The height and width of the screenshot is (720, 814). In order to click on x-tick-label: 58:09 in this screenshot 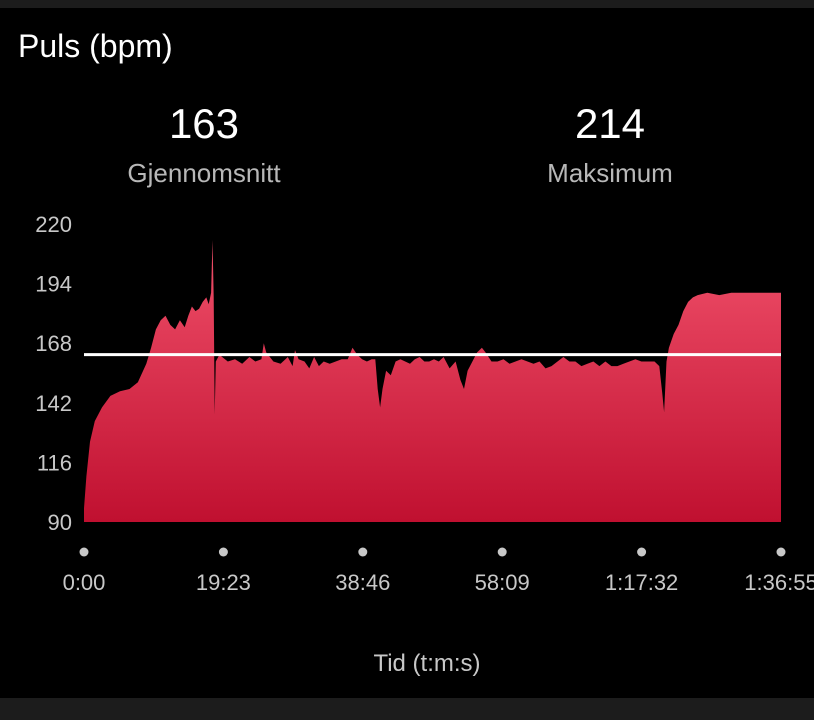, I will do `click(502, 582)`.